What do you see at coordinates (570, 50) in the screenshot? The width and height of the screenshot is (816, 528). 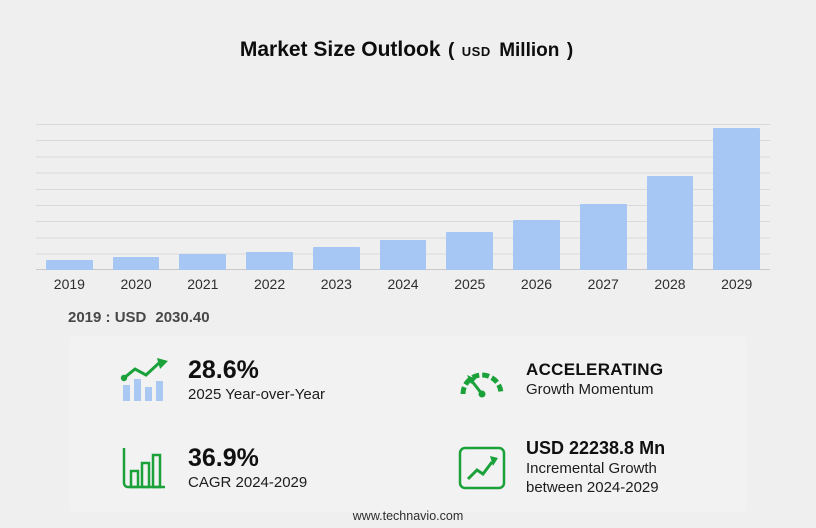 I see `title-close-paren: )` at bounding box center [570, 50].